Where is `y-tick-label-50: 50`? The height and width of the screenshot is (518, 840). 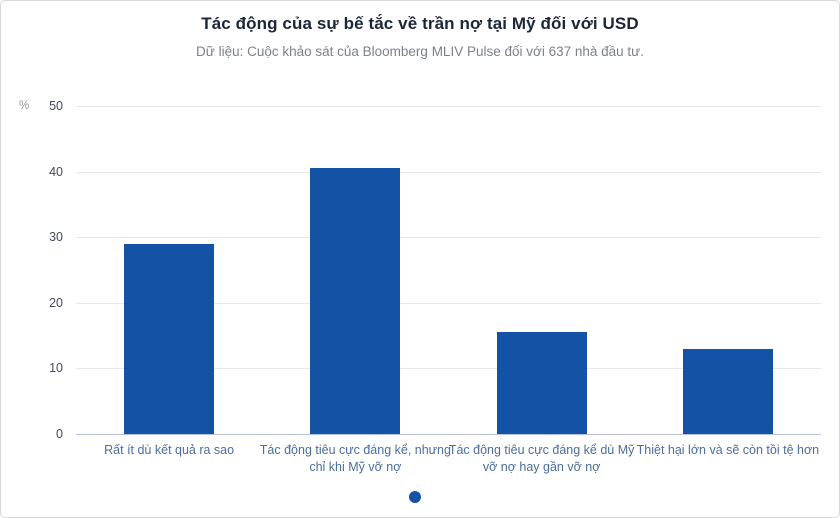
y-tick-label-50: 50 is located at coordinates (56, 106).